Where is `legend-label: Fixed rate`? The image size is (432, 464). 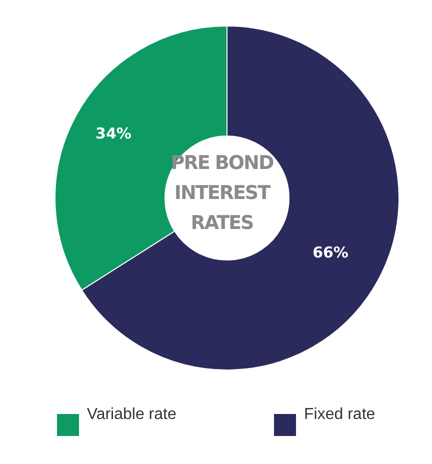
legend-label: Fixed rate is located at coordinates (340, 415).